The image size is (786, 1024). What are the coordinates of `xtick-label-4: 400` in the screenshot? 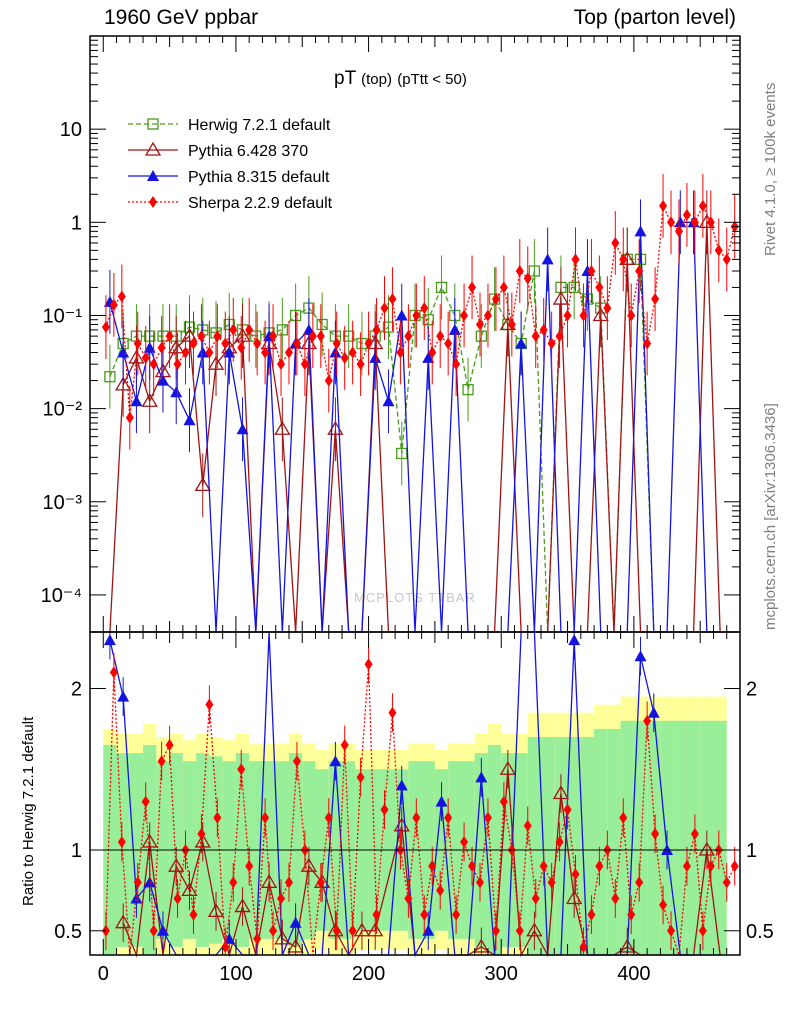 It's located at (633, 974).